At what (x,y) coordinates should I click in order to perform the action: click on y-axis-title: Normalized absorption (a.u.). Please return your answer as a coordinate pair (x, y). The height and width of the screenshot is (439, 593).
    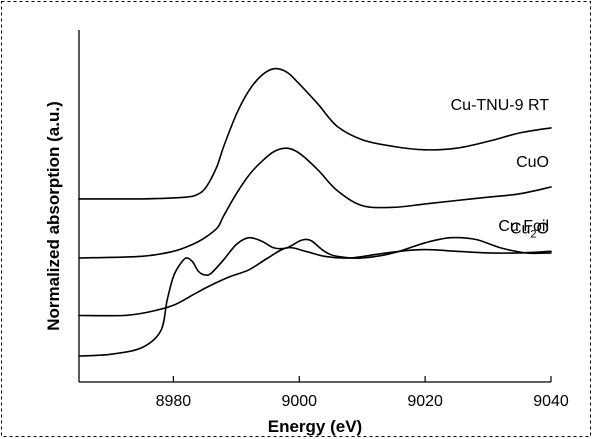
    Looking at the image, I should click on (53, 216).